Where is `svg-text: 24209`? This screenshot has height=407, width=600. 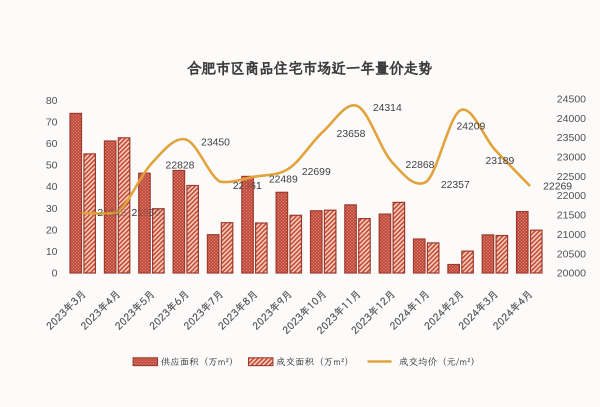 svg-text: 24209 is located at coordinates (470, 126).